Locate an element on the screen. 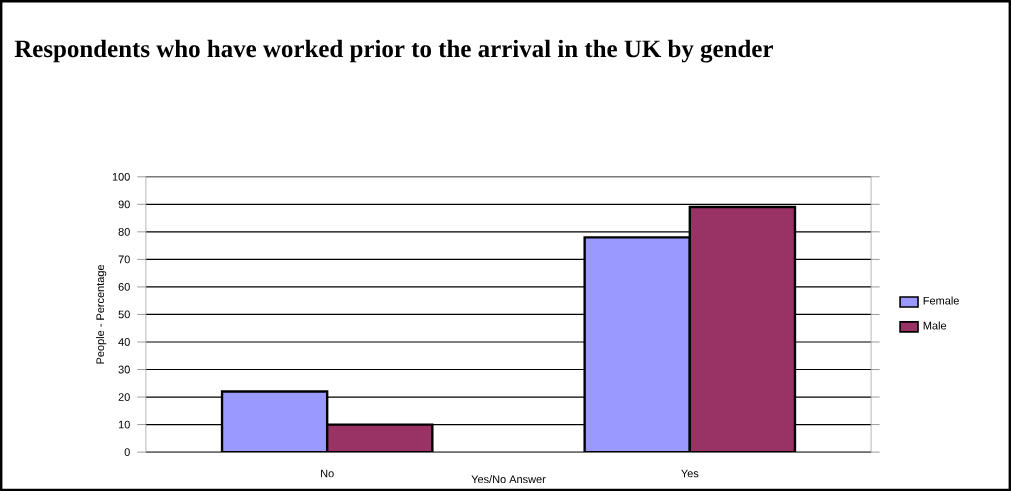 This screenshot has height=491, width=1011. y-tick-label: 80 is located at coordinates (124, 231).